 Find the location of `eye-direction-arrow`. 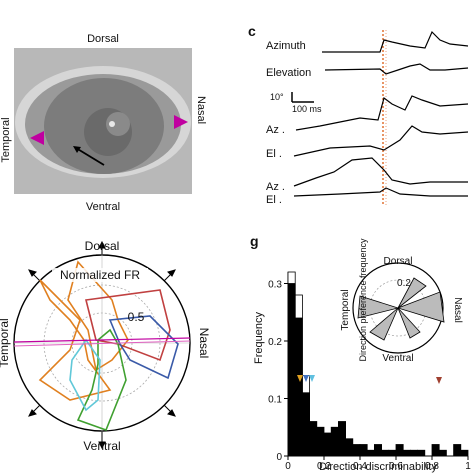

eye-direction-arrow is located at coordinates (90, 156).